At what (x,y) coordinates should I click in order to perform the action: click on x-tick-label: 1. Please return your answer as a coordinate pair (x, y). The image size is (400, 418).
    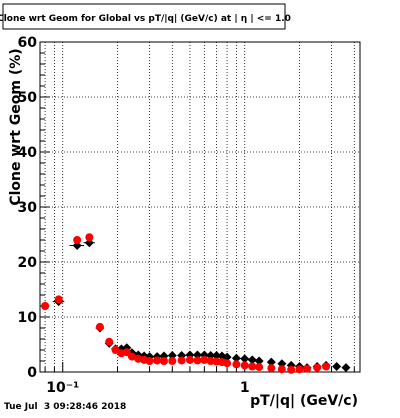
    Looking at the image, I should click on (245, 388).